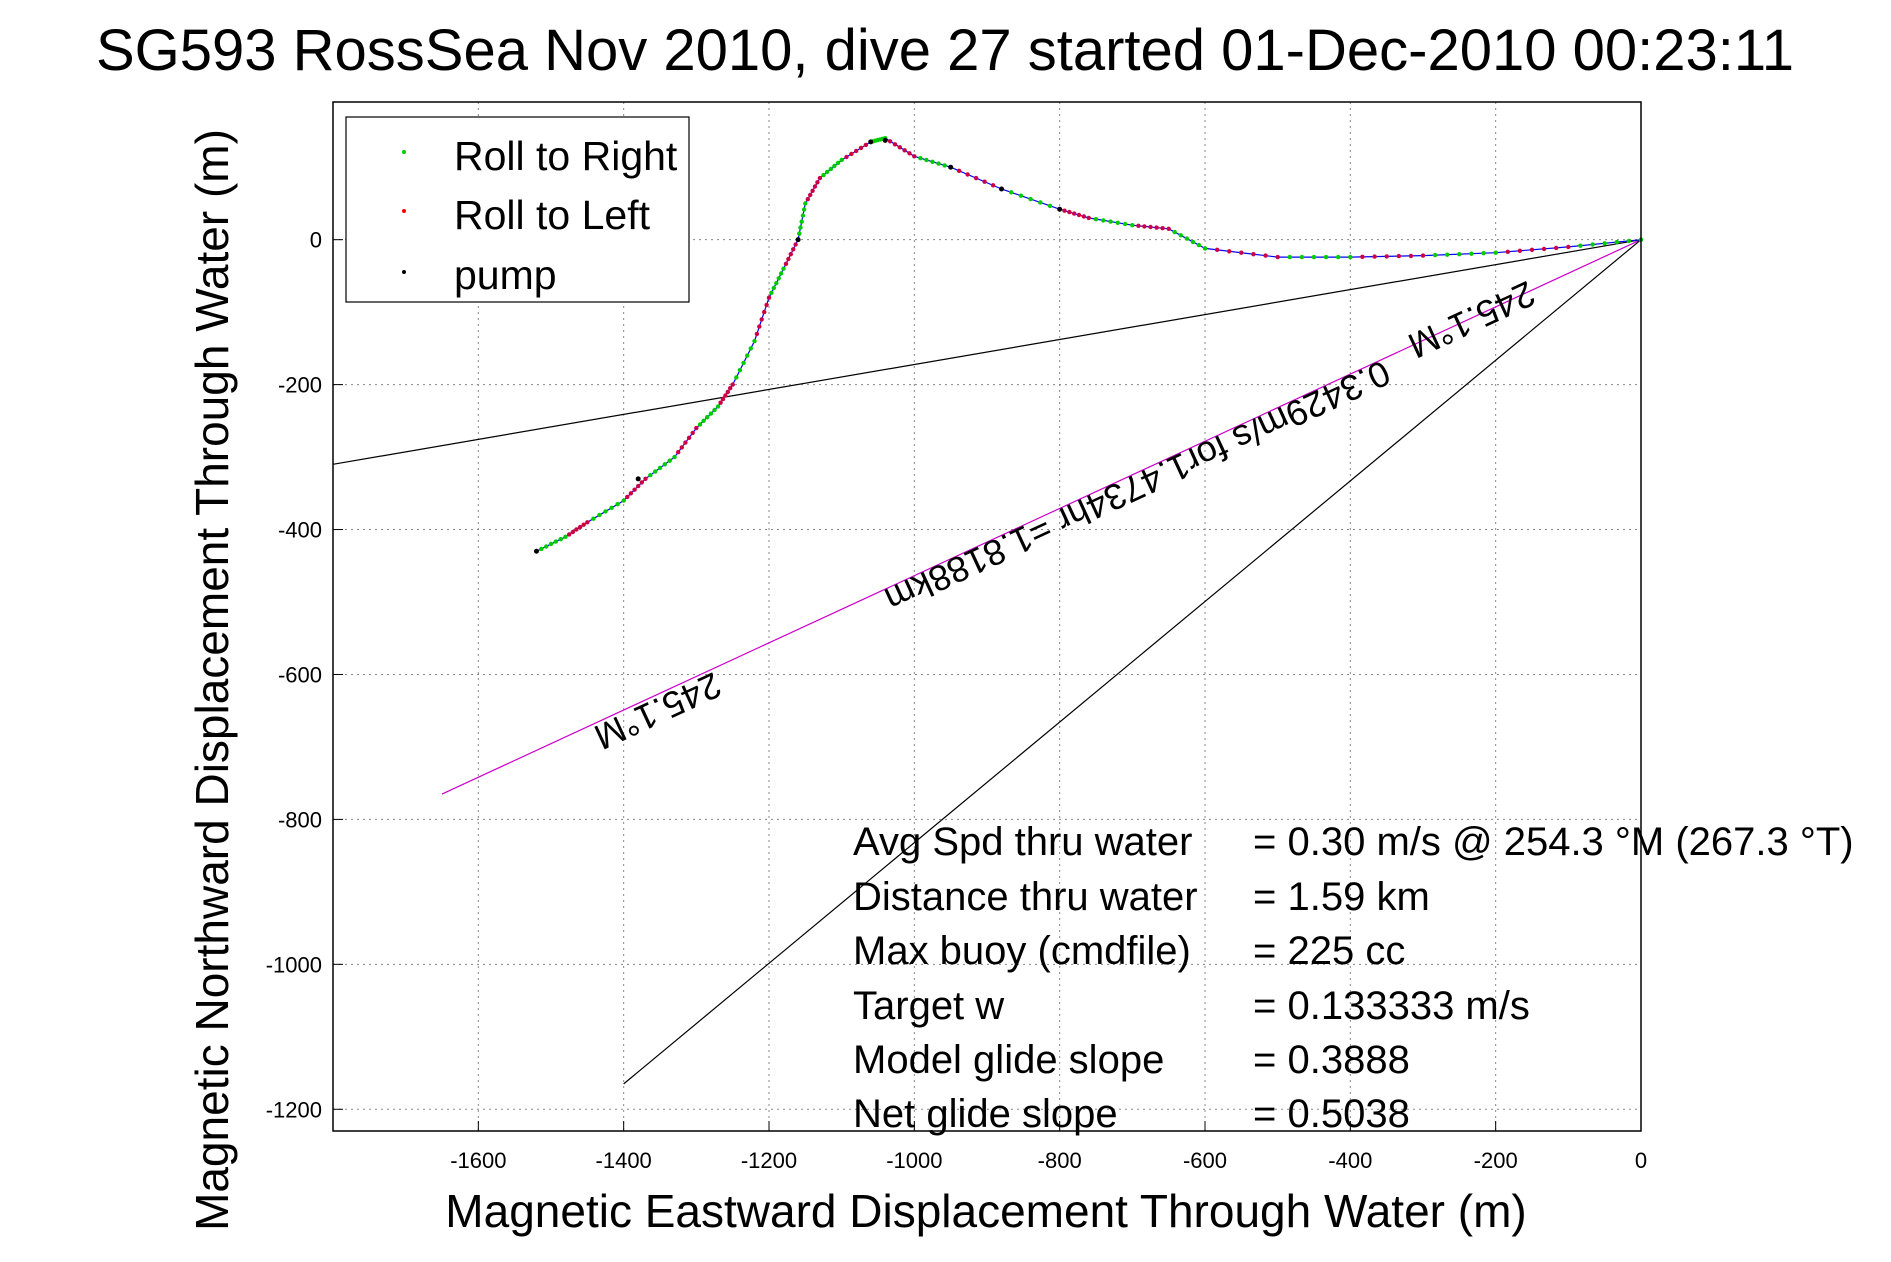 The height and width of the screenshot is (1262, 1891). What do you see at coordinates (1391, 1006) in the screenshot?
I see `stat-value-target-w: = 0.133333 m/s` at bounding box center [1391, 1006].